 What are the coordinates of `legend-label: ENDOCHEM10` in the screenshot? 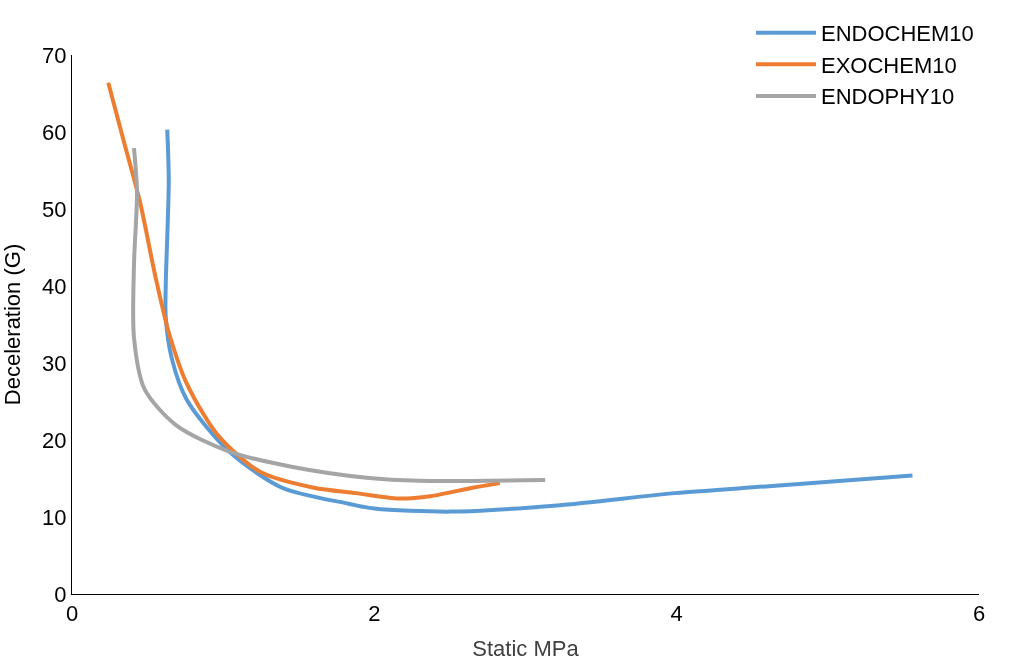 It's located at (897, 34).